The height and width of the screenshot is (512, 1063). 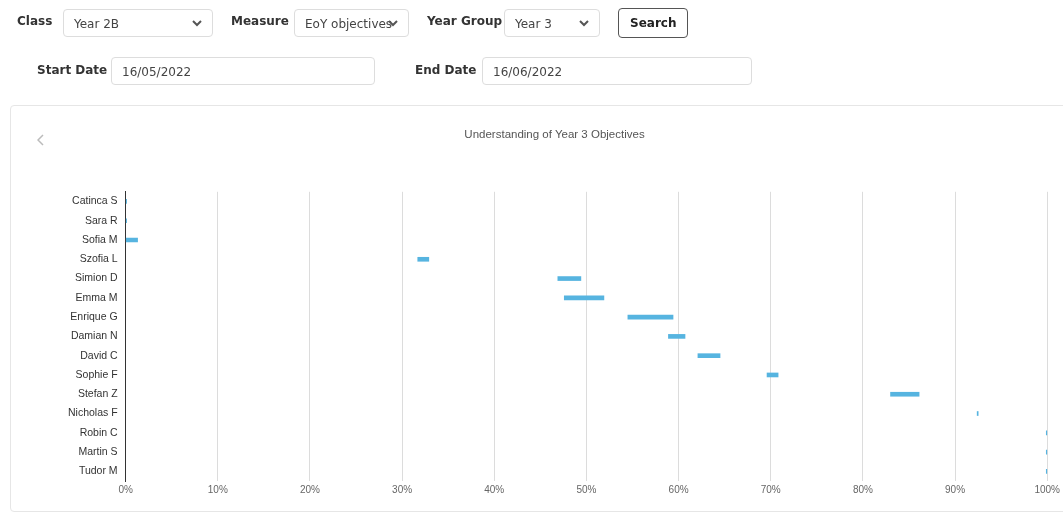 What do you see at coordinates (402, 489) in the screenshot?
I see `x-tick-label: 30%` at bounding box center [402, 489].